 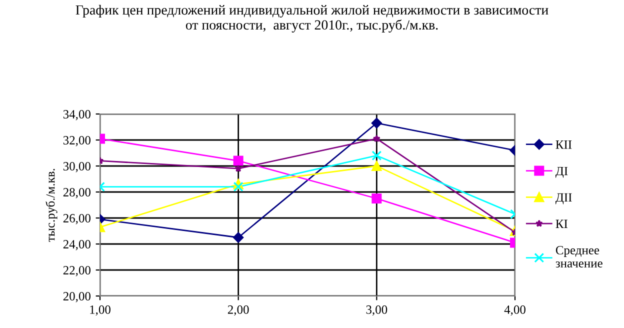 What do you see at coordinates (52, 205) in the screenshot?
I see `y-axis-title: тыс.руб./м.кв.` at bounding box center [52, 205].